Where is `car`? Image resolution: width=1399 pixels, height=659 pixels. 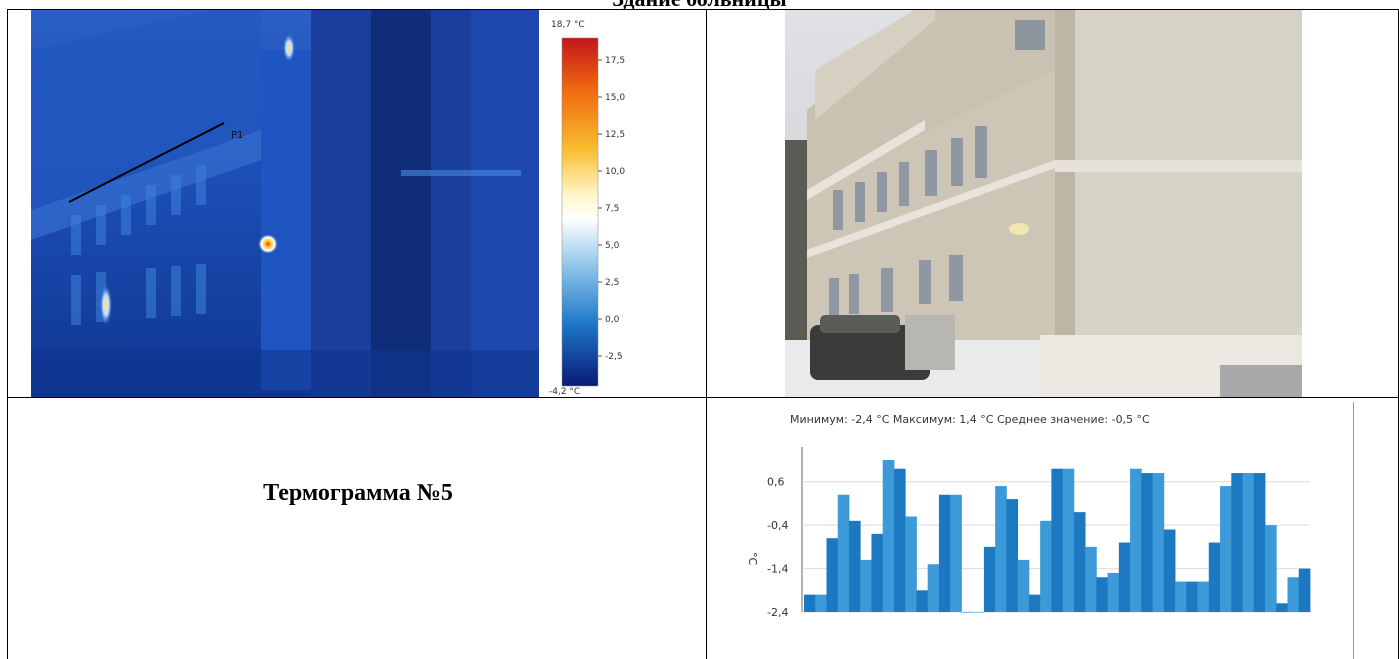 car is located at coordinates (870, 352).